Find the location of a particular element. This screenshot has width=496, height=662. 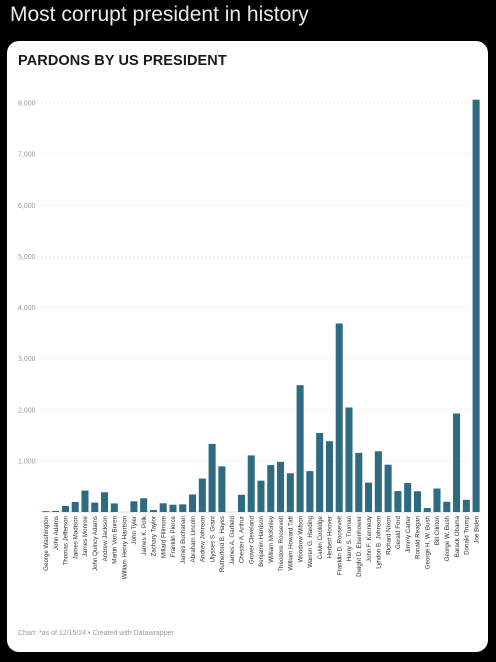

category-label: Calvin Coolidge is located at coordinates (320, 537).